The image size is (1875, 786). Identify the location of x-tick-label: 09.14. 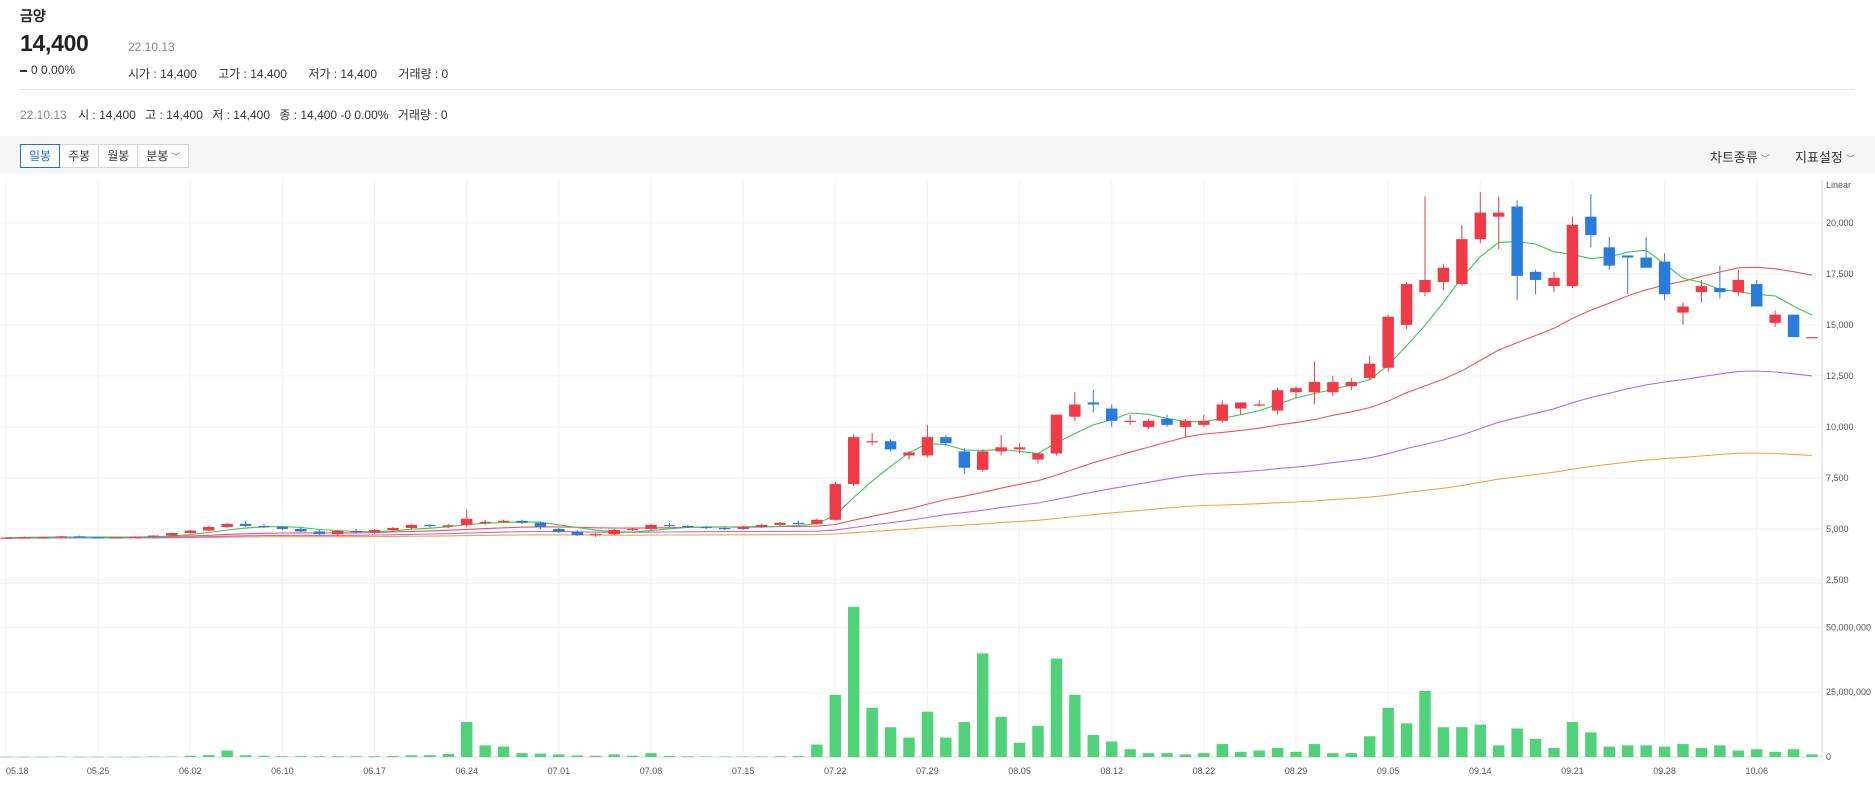
(1480, 771).